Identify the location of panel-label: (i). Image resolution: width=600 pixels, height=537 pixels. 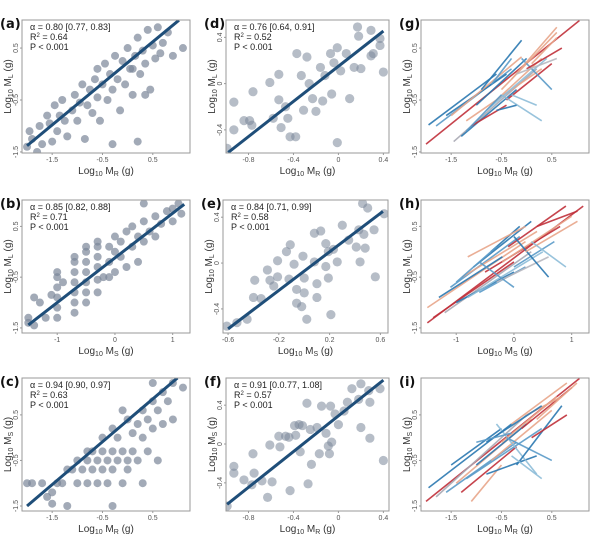
(407, 382).